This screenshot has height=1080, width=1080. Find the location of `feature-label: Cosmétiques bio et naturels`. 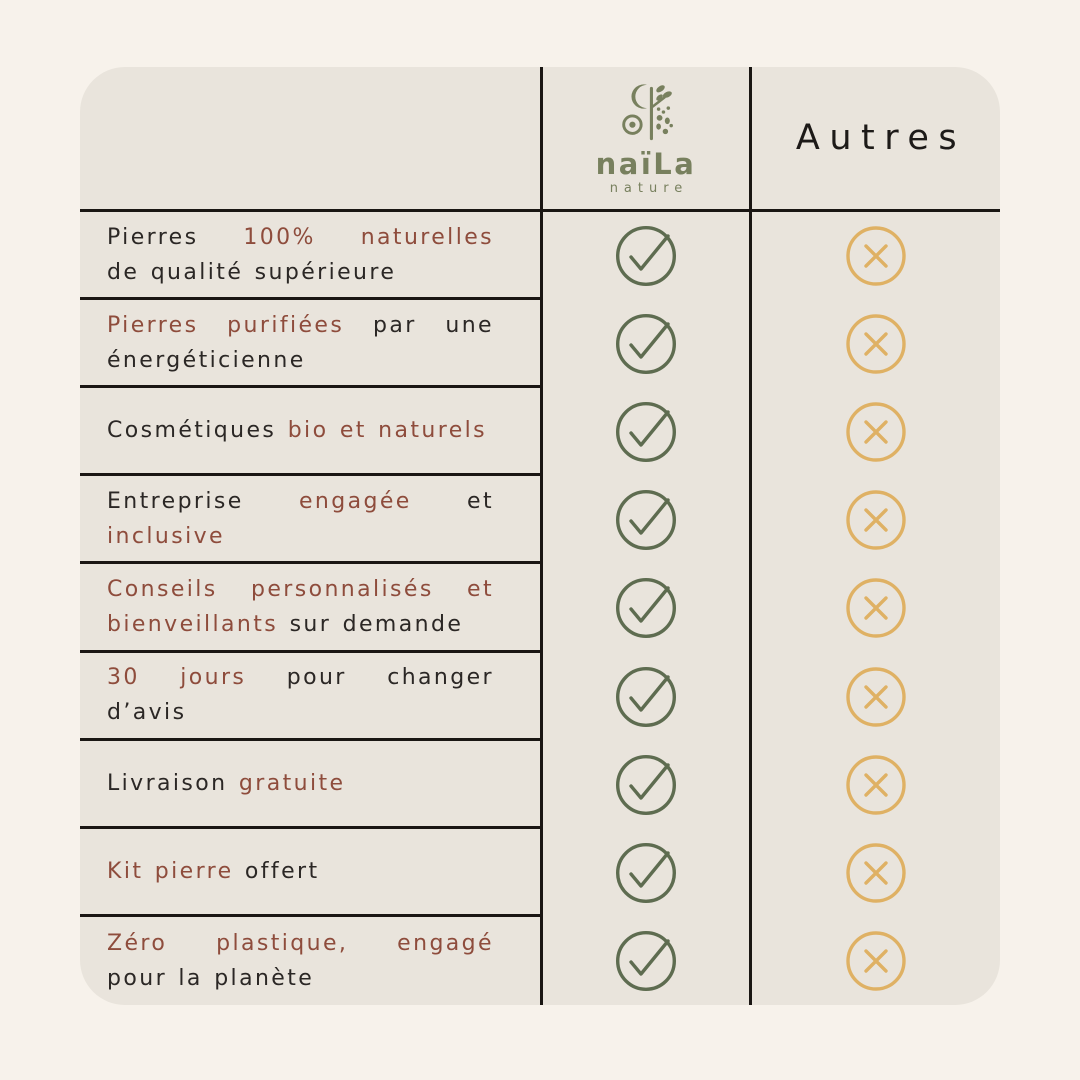

feature-label: Cosmétiques bio et naturels is located at coordinates (310, 432).